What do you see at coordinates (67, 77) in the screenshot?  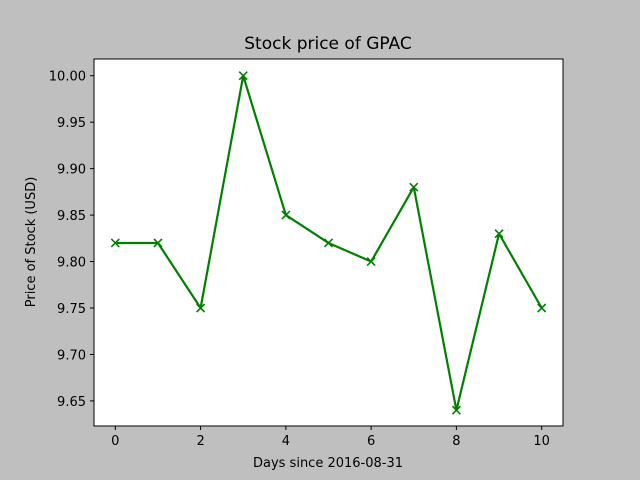 I see `y-tick-label: 10.00` at bounding box center [67, 77].